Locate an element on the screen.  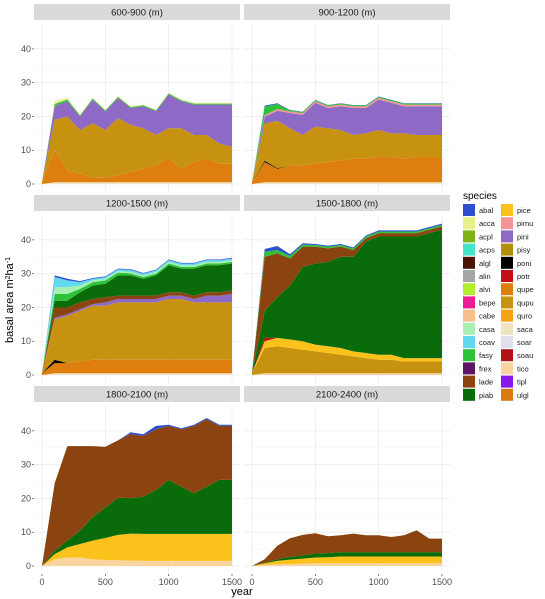
legend-label-piab: piab is located at coordinates (486, 395).